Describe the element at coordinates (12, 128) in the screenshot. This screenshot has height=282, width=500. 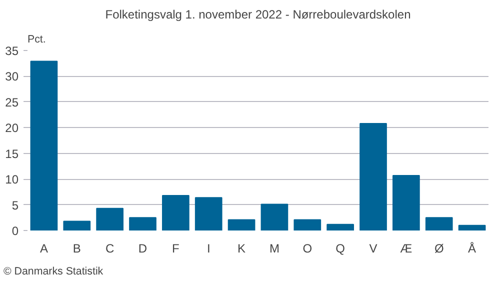
I see `y-tick-label: 20` at that location.